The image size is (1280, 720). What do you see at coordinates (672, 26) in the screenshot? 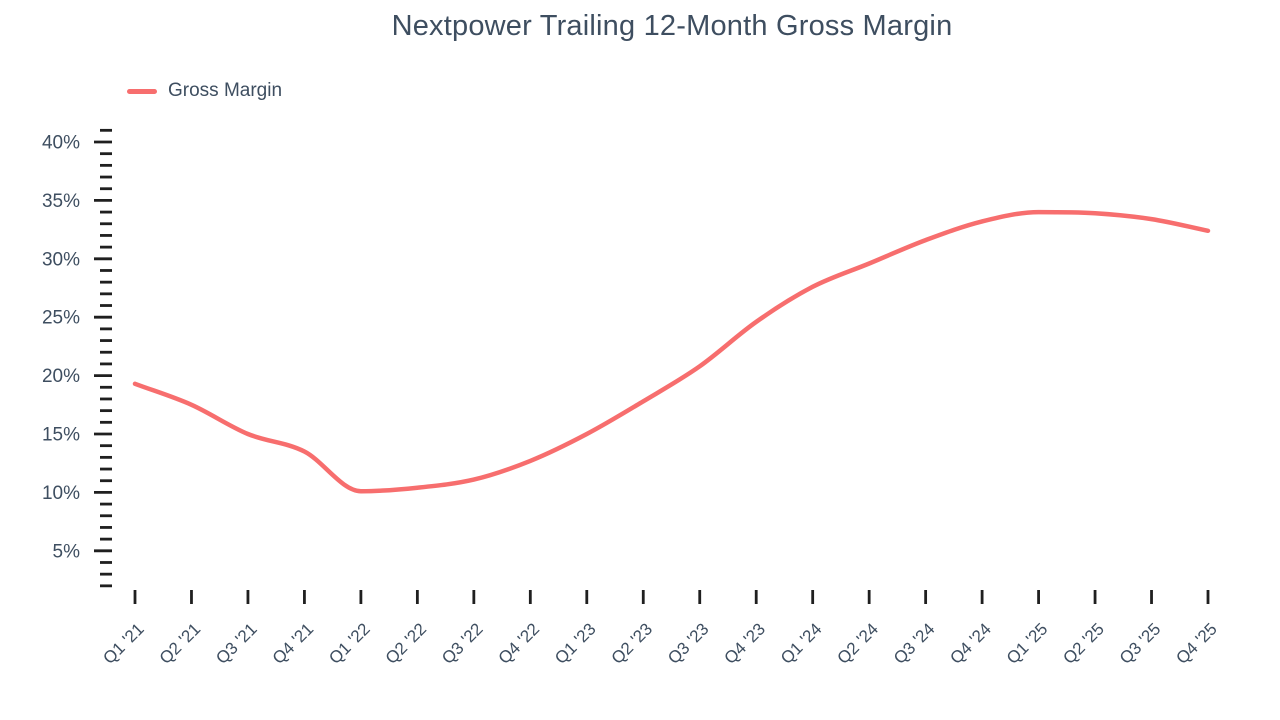
I see `chart-title: Nextpower Trailing 12-Month Gross Margin` at bounding box center [672, 26].